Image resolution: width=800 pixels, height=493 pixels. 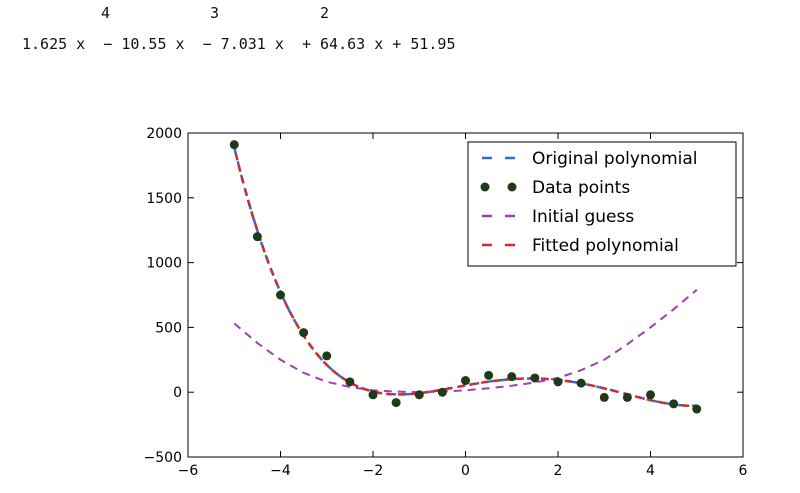 What do you see at coordinates (164, 199) in the screenshot?
I see `y-tick-label: 1500` at bounding box center [164, 199].